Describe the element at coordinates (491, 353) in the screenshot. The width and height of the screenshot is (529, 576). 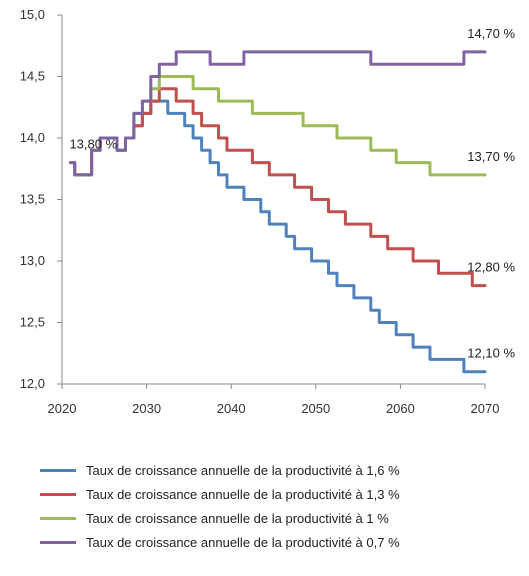
I see `data-label: 12,10 %` at that location.